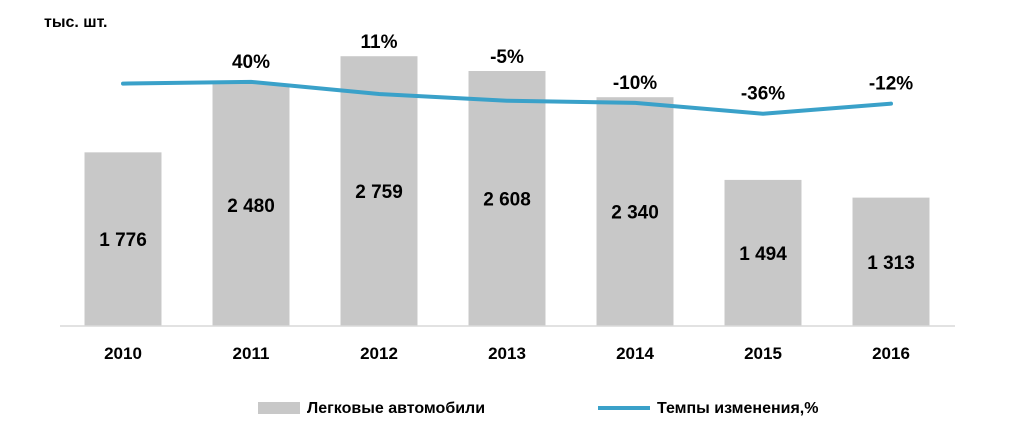 The width and height of the screenshot is (1024, 437). What do you see at coordinates (396, 408) in the screenshot?
I see `legend-label-bar: Легковые автомобили` at bounding box center [396, 408].